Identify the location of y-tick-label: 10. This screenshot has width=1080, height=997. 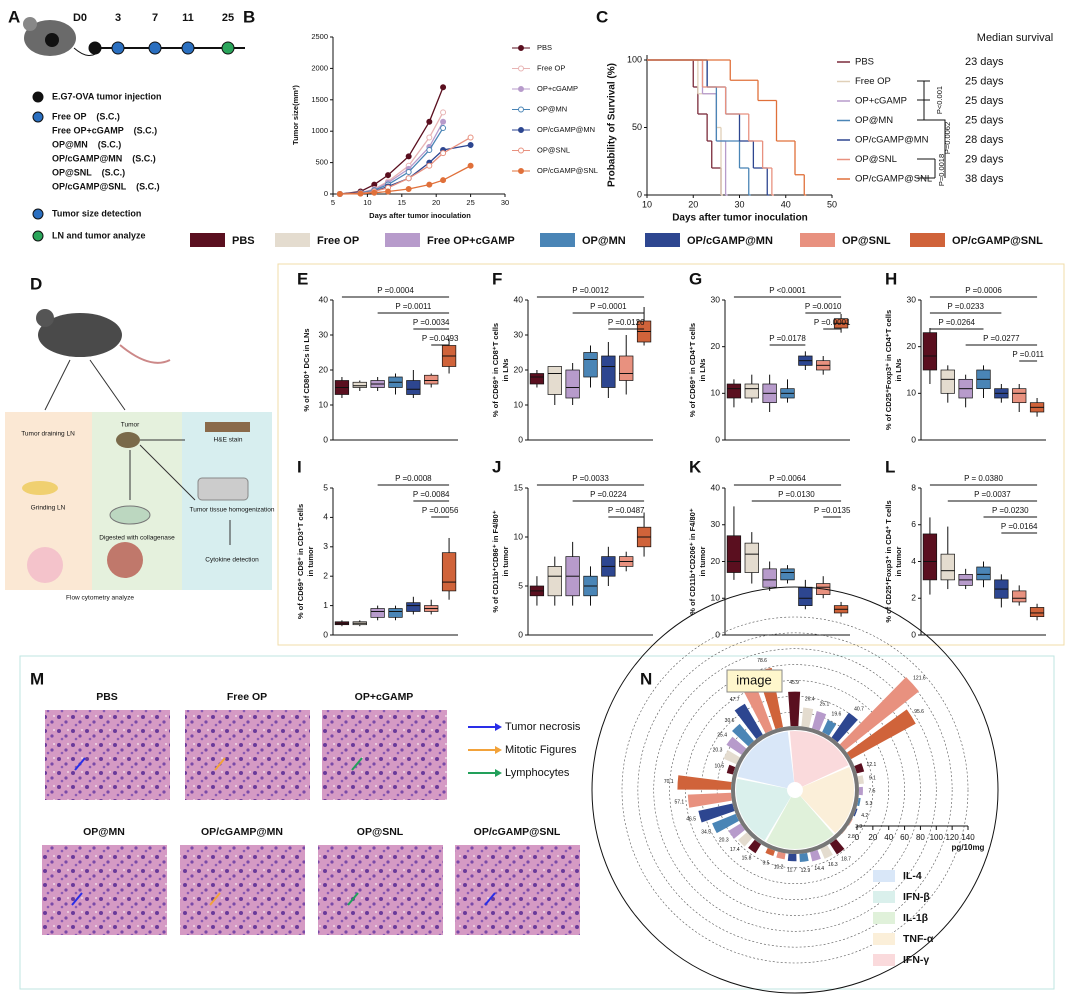
(519, 404).